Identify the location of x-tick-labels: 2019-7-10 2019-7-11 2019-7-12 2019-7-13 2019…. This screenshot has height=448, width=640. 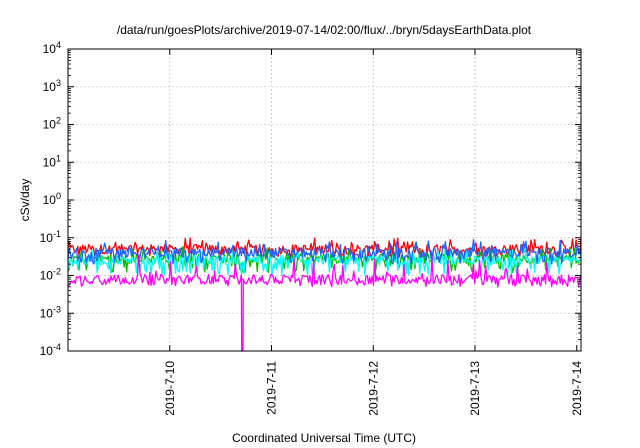
(373, 388).